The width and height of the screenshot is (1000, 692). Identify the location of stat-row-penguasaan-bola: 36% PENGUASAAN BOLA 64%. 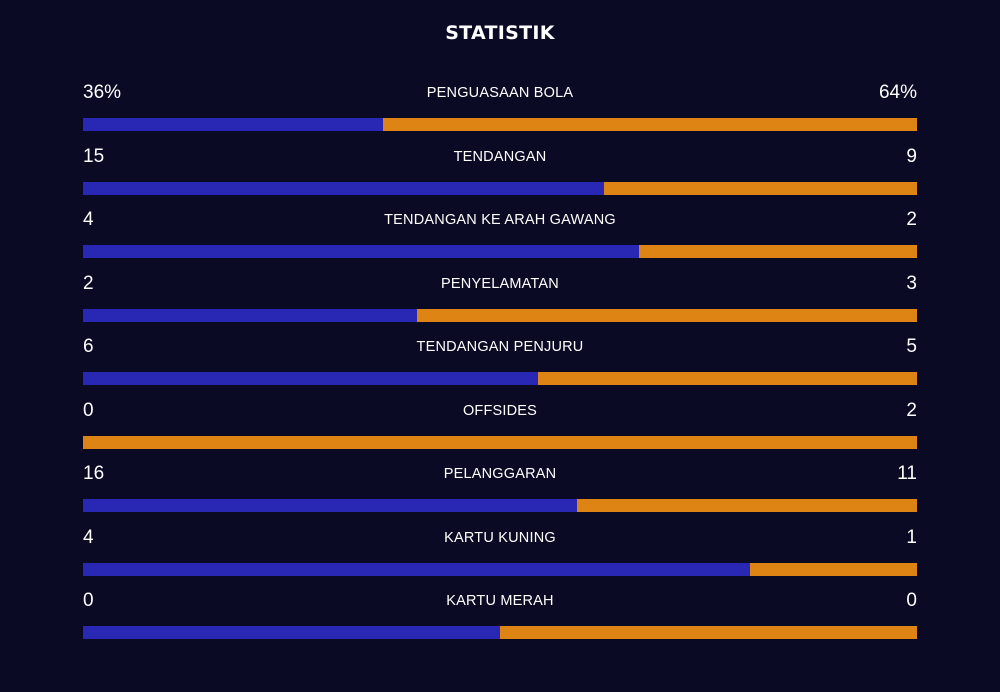
(500, 112).